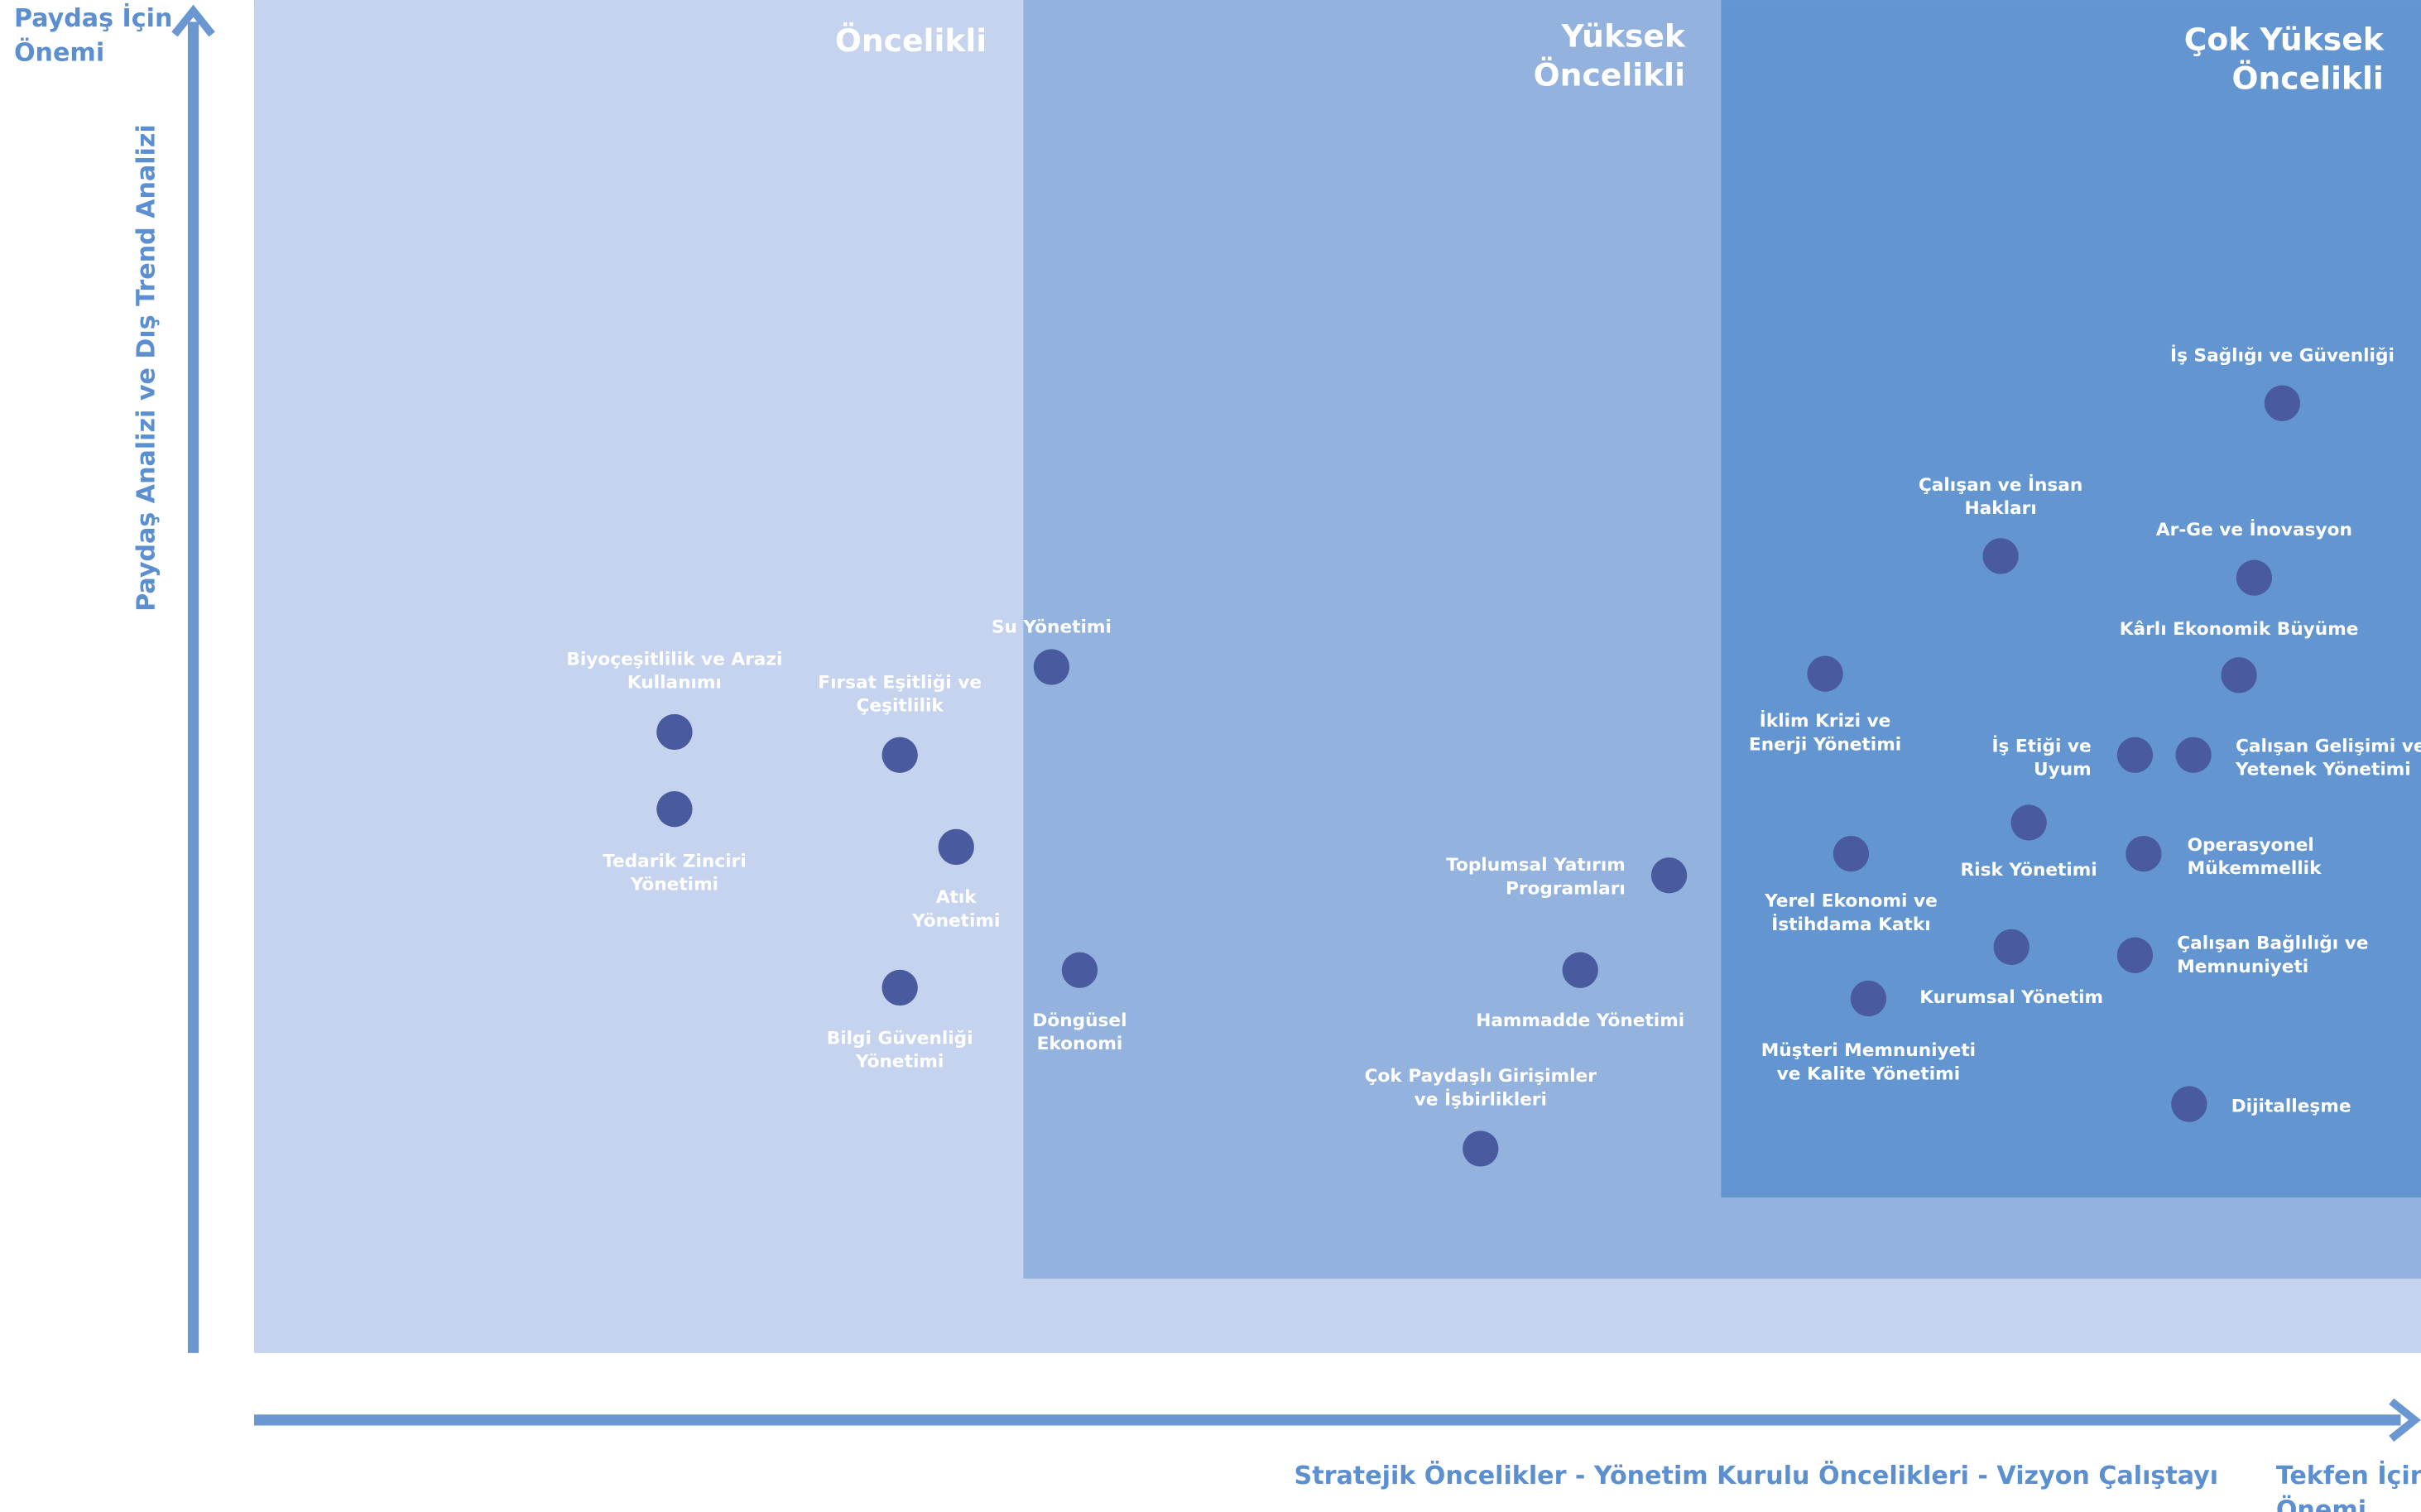 This screenshot has height=1512, width=2421. I want to click on topic-label: Kurumsal Yönetim, so click(2011, 997).